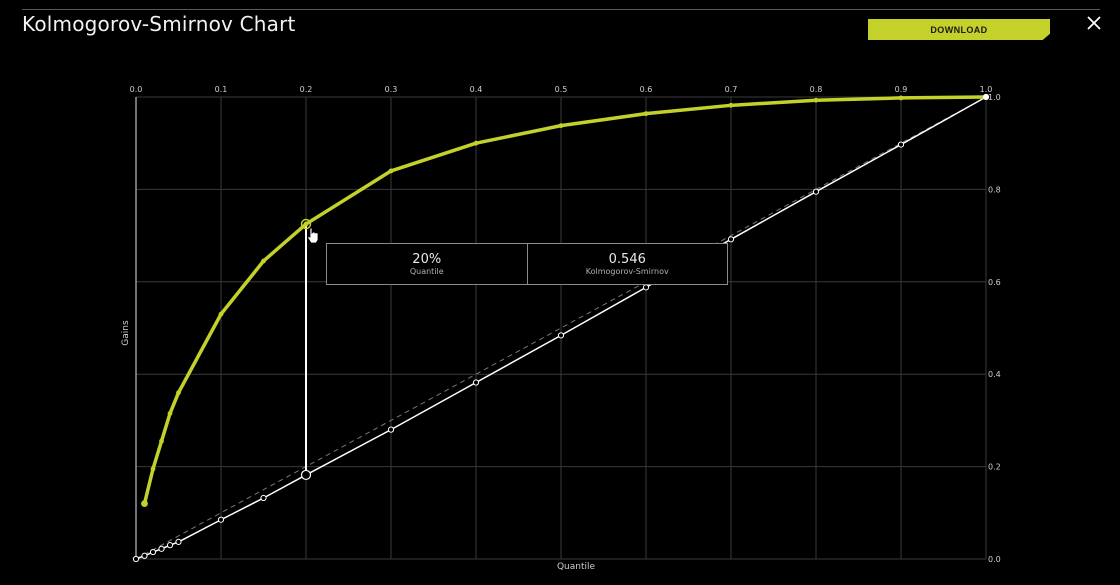 Image resolution: width=1120 pixels, height=585 pixels. What do you see at coordinates (994, 97) in the screenshot?
I see `y-tick-label: 1.0` at bounding box center [994, 97].